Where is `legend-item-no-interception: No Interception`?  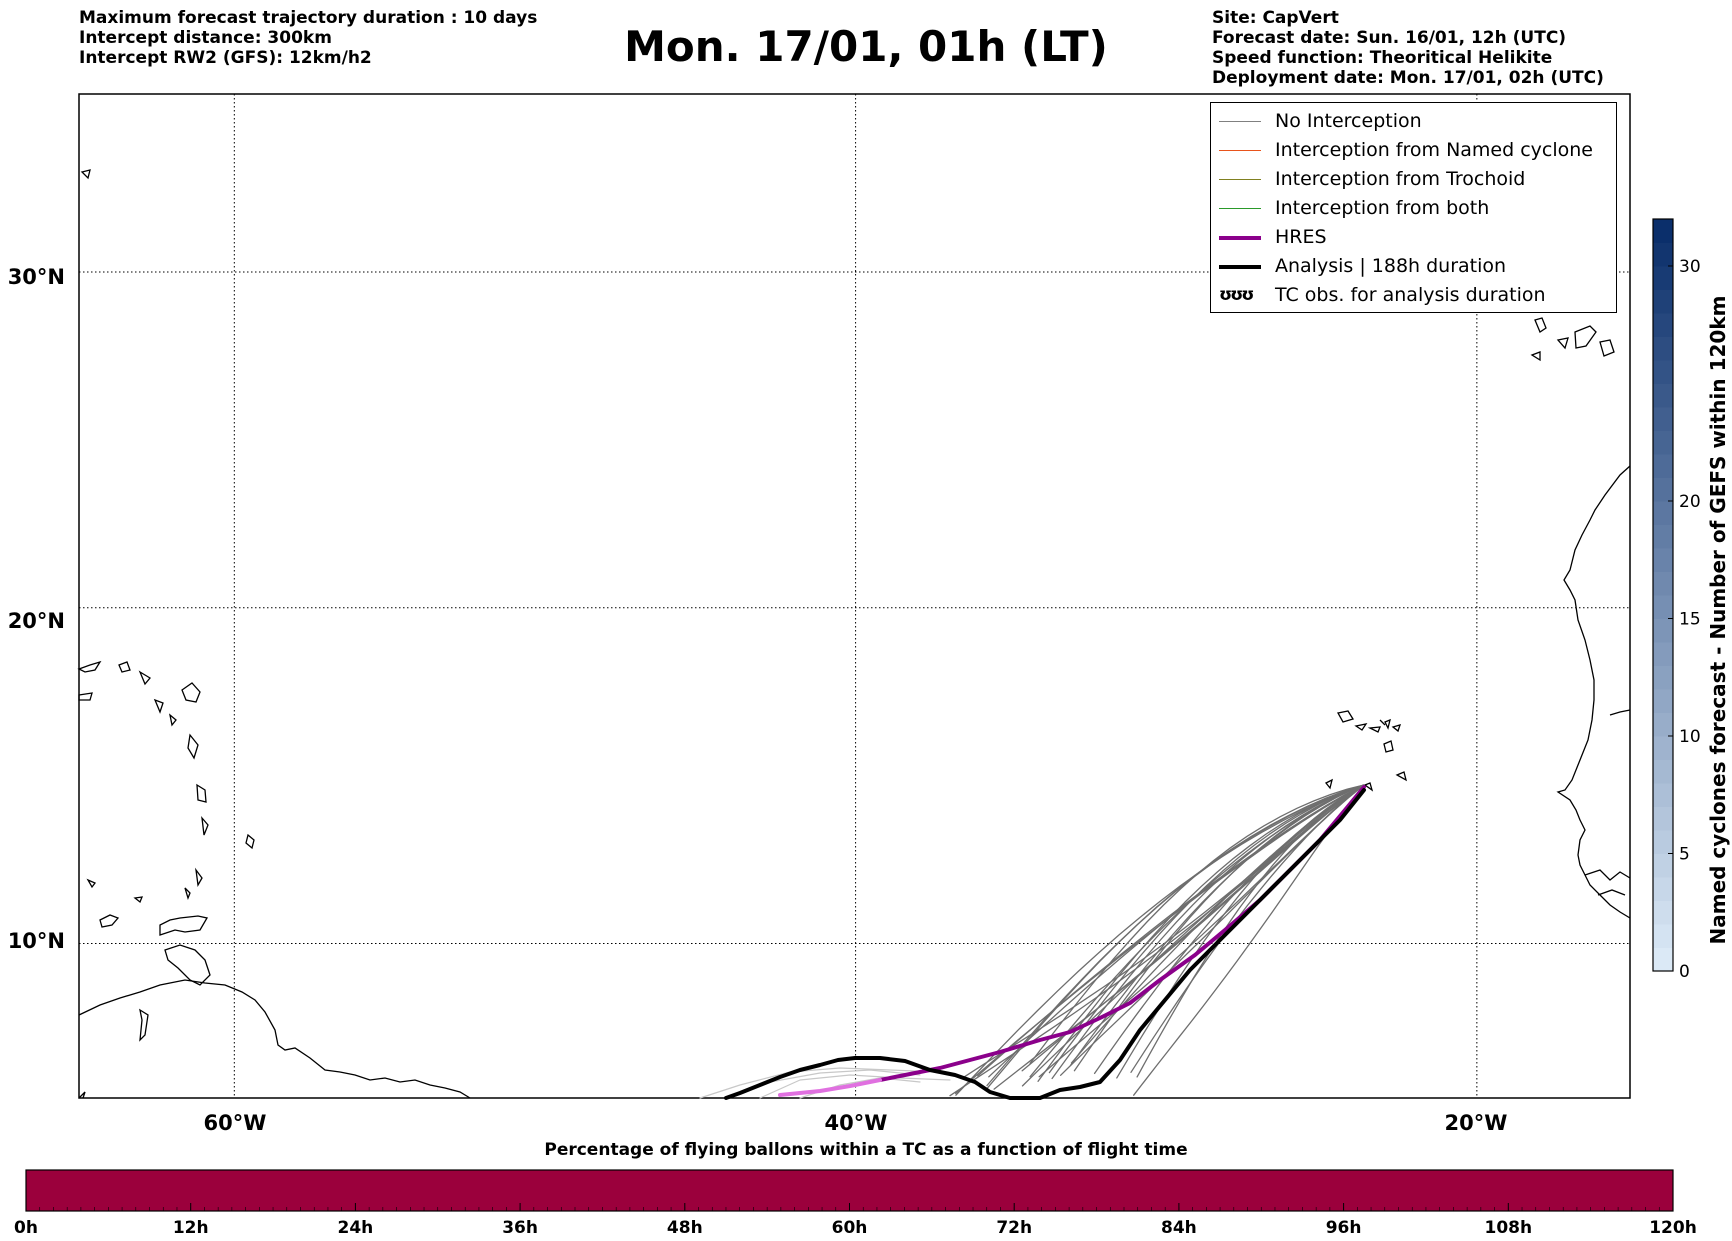
legend-item-no-interception: No Interception is located at coordinates (1413, 122).